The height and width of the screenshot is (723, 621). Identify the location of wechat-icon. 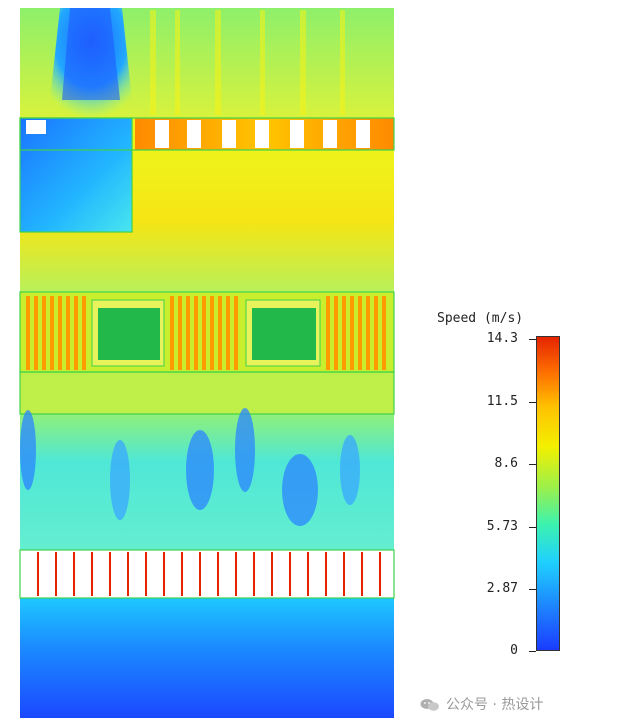
(429, 705).